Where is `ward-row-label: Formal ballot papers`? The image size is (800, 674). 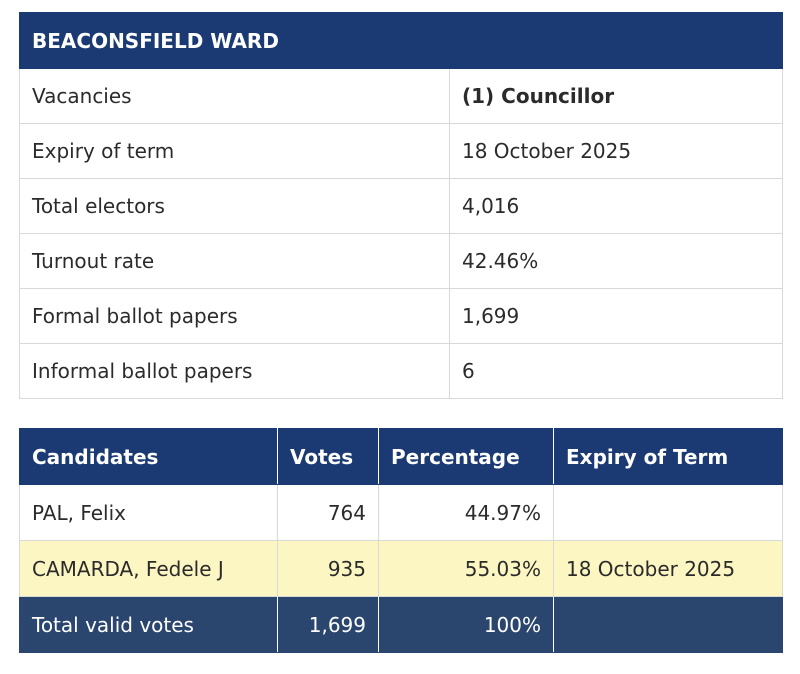 ward-row-label: Formal ballot papers is located at coordinates (234, 316).